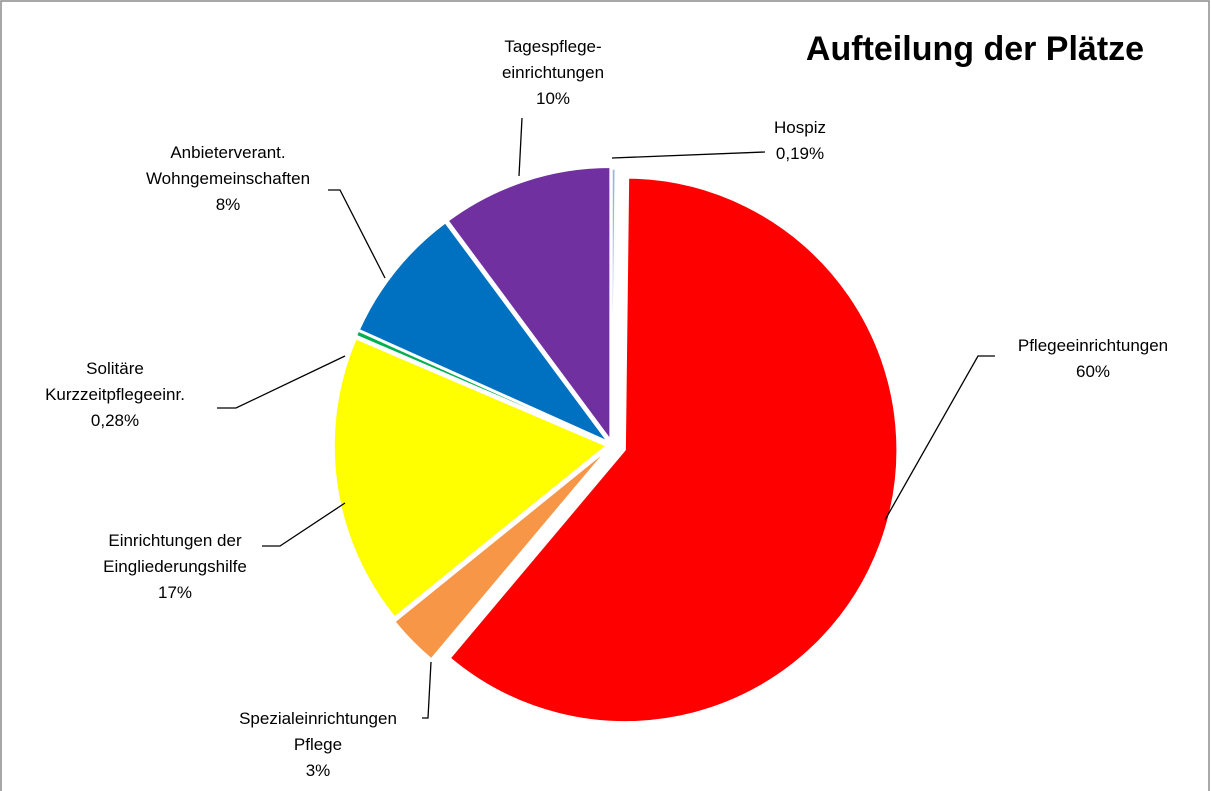 This screenshot has height=791, width=1211. What do you see at coordinates (115, 381) in the screenshot?
I see `slice-label: Solitäre Kurzzeitpflegeeinr.` at bounding box center [115, 381].